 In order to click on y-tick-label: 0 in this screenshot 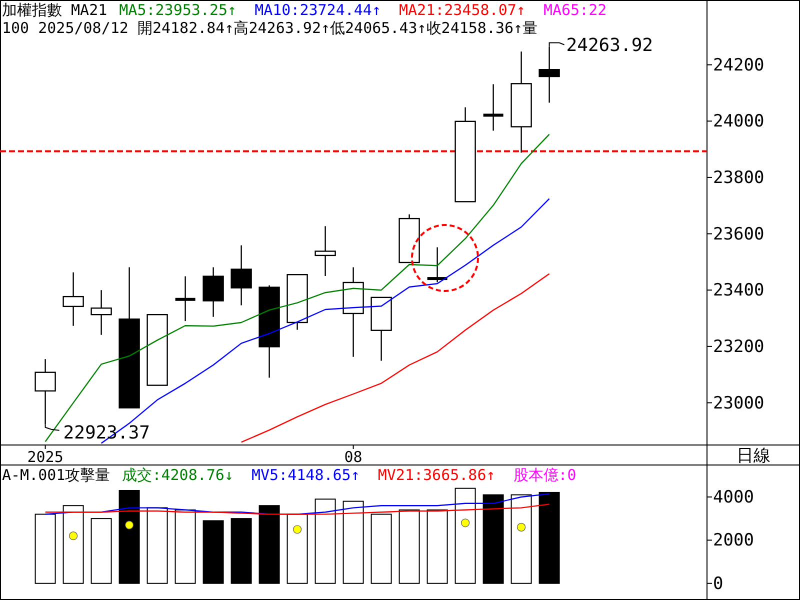, I will do `click(718, 584)`.